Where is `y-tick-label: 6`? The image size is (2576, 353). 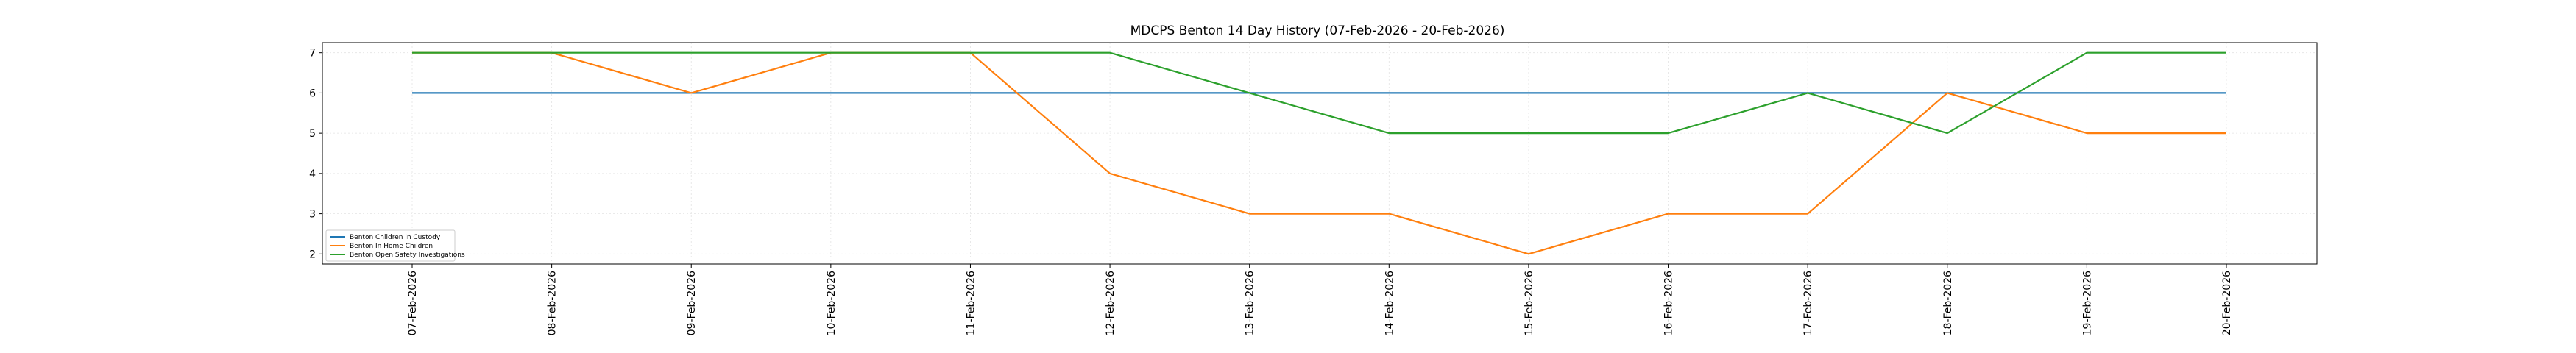 y-tick-label: 6 is located at coordinates (312, 94).